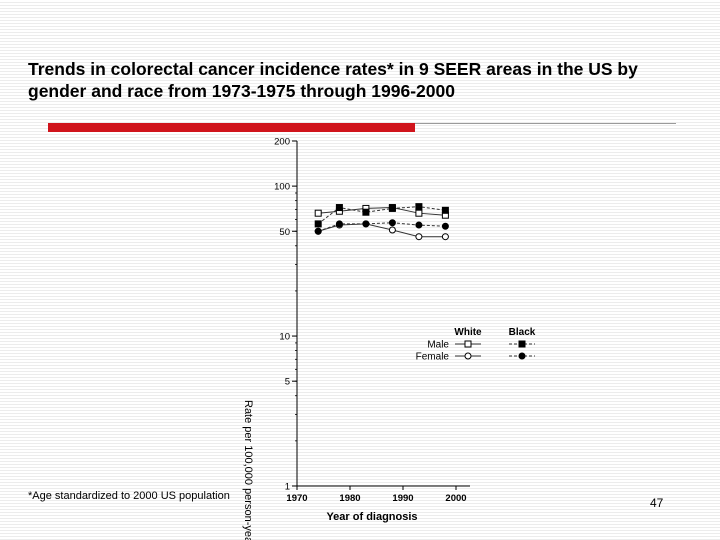 This screenshot has width=720, height=540. I want to click on series-white-female, so click(381, 230).